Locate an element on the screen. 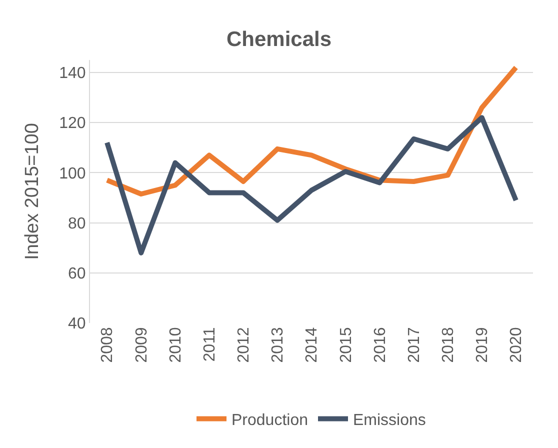 This screenshot has height=448, width=558. x-tick-label: 2020 is located at coordinates (517, 345).